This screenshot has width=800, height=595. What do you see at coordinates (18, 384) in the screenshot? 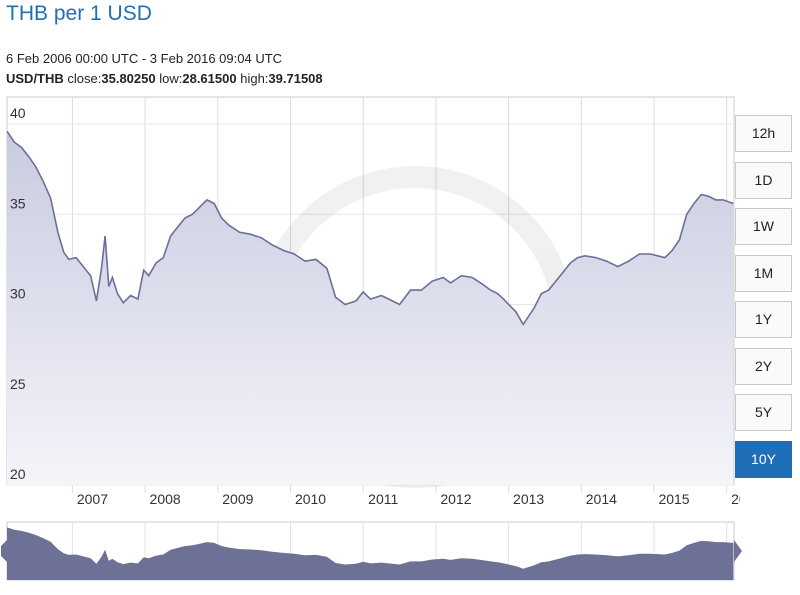
I see `y-tick-label: 25` at bounding box center [18, 384].